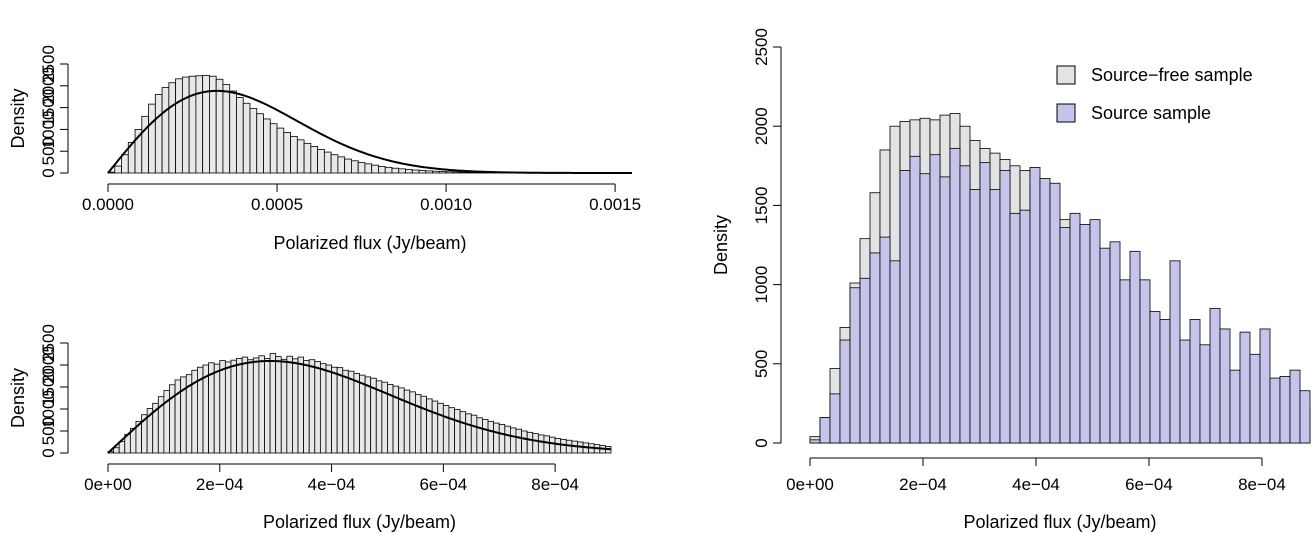 This screenshot has height=533, width=1314. What do you see at coordinates (369, 131) in the screenshot?
I see `top-left-fit-curve` at bounding box center [369, 131].